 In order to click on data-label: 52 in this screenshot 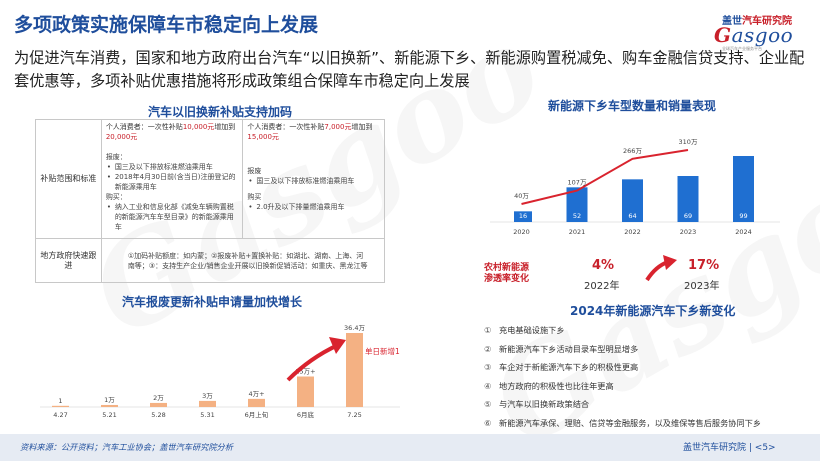, I will do `click(577, 216)`.